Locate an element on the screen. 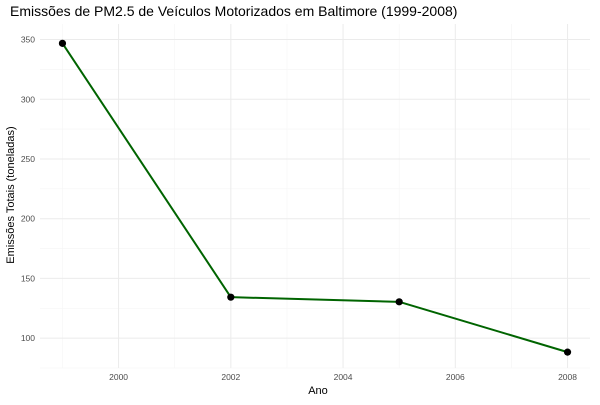  x-tick-label: 2004 is located at coordinates (343, 377).